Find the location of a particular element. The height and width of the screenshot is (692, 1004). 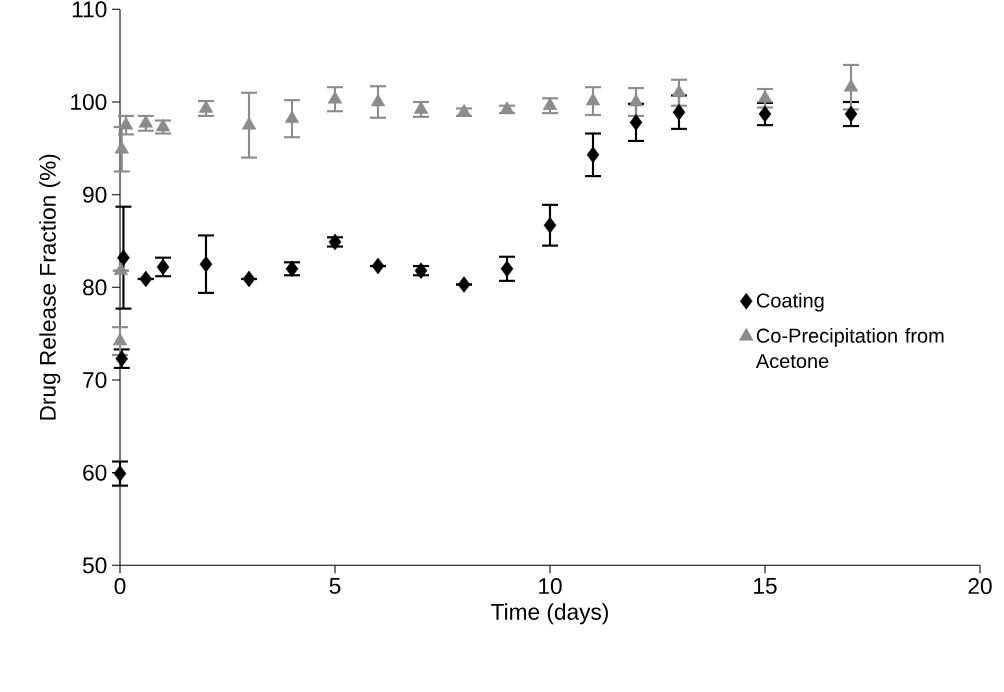

legend-label: Coating is located at coordinates (790, 302).